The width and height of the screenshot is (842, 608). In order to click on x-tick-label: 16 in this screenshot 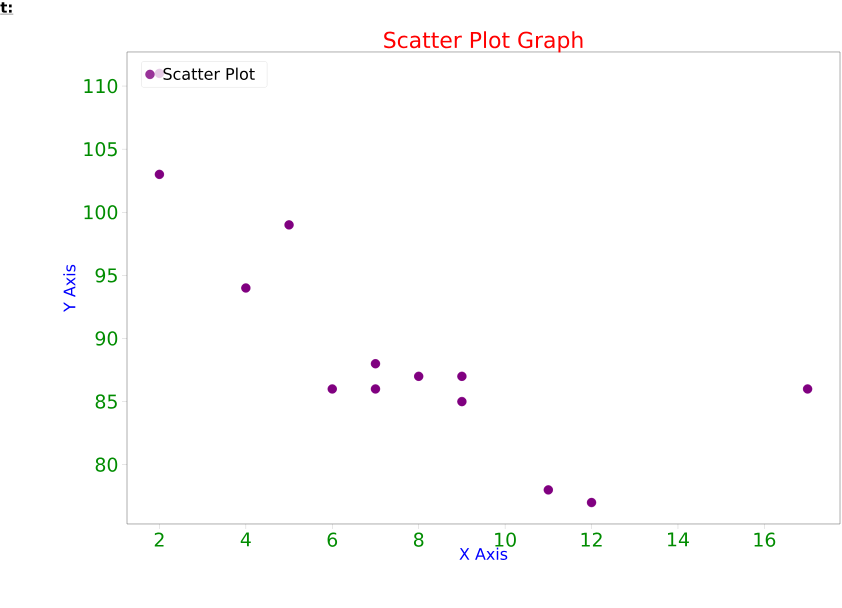, I will do `click(765, 539)`.